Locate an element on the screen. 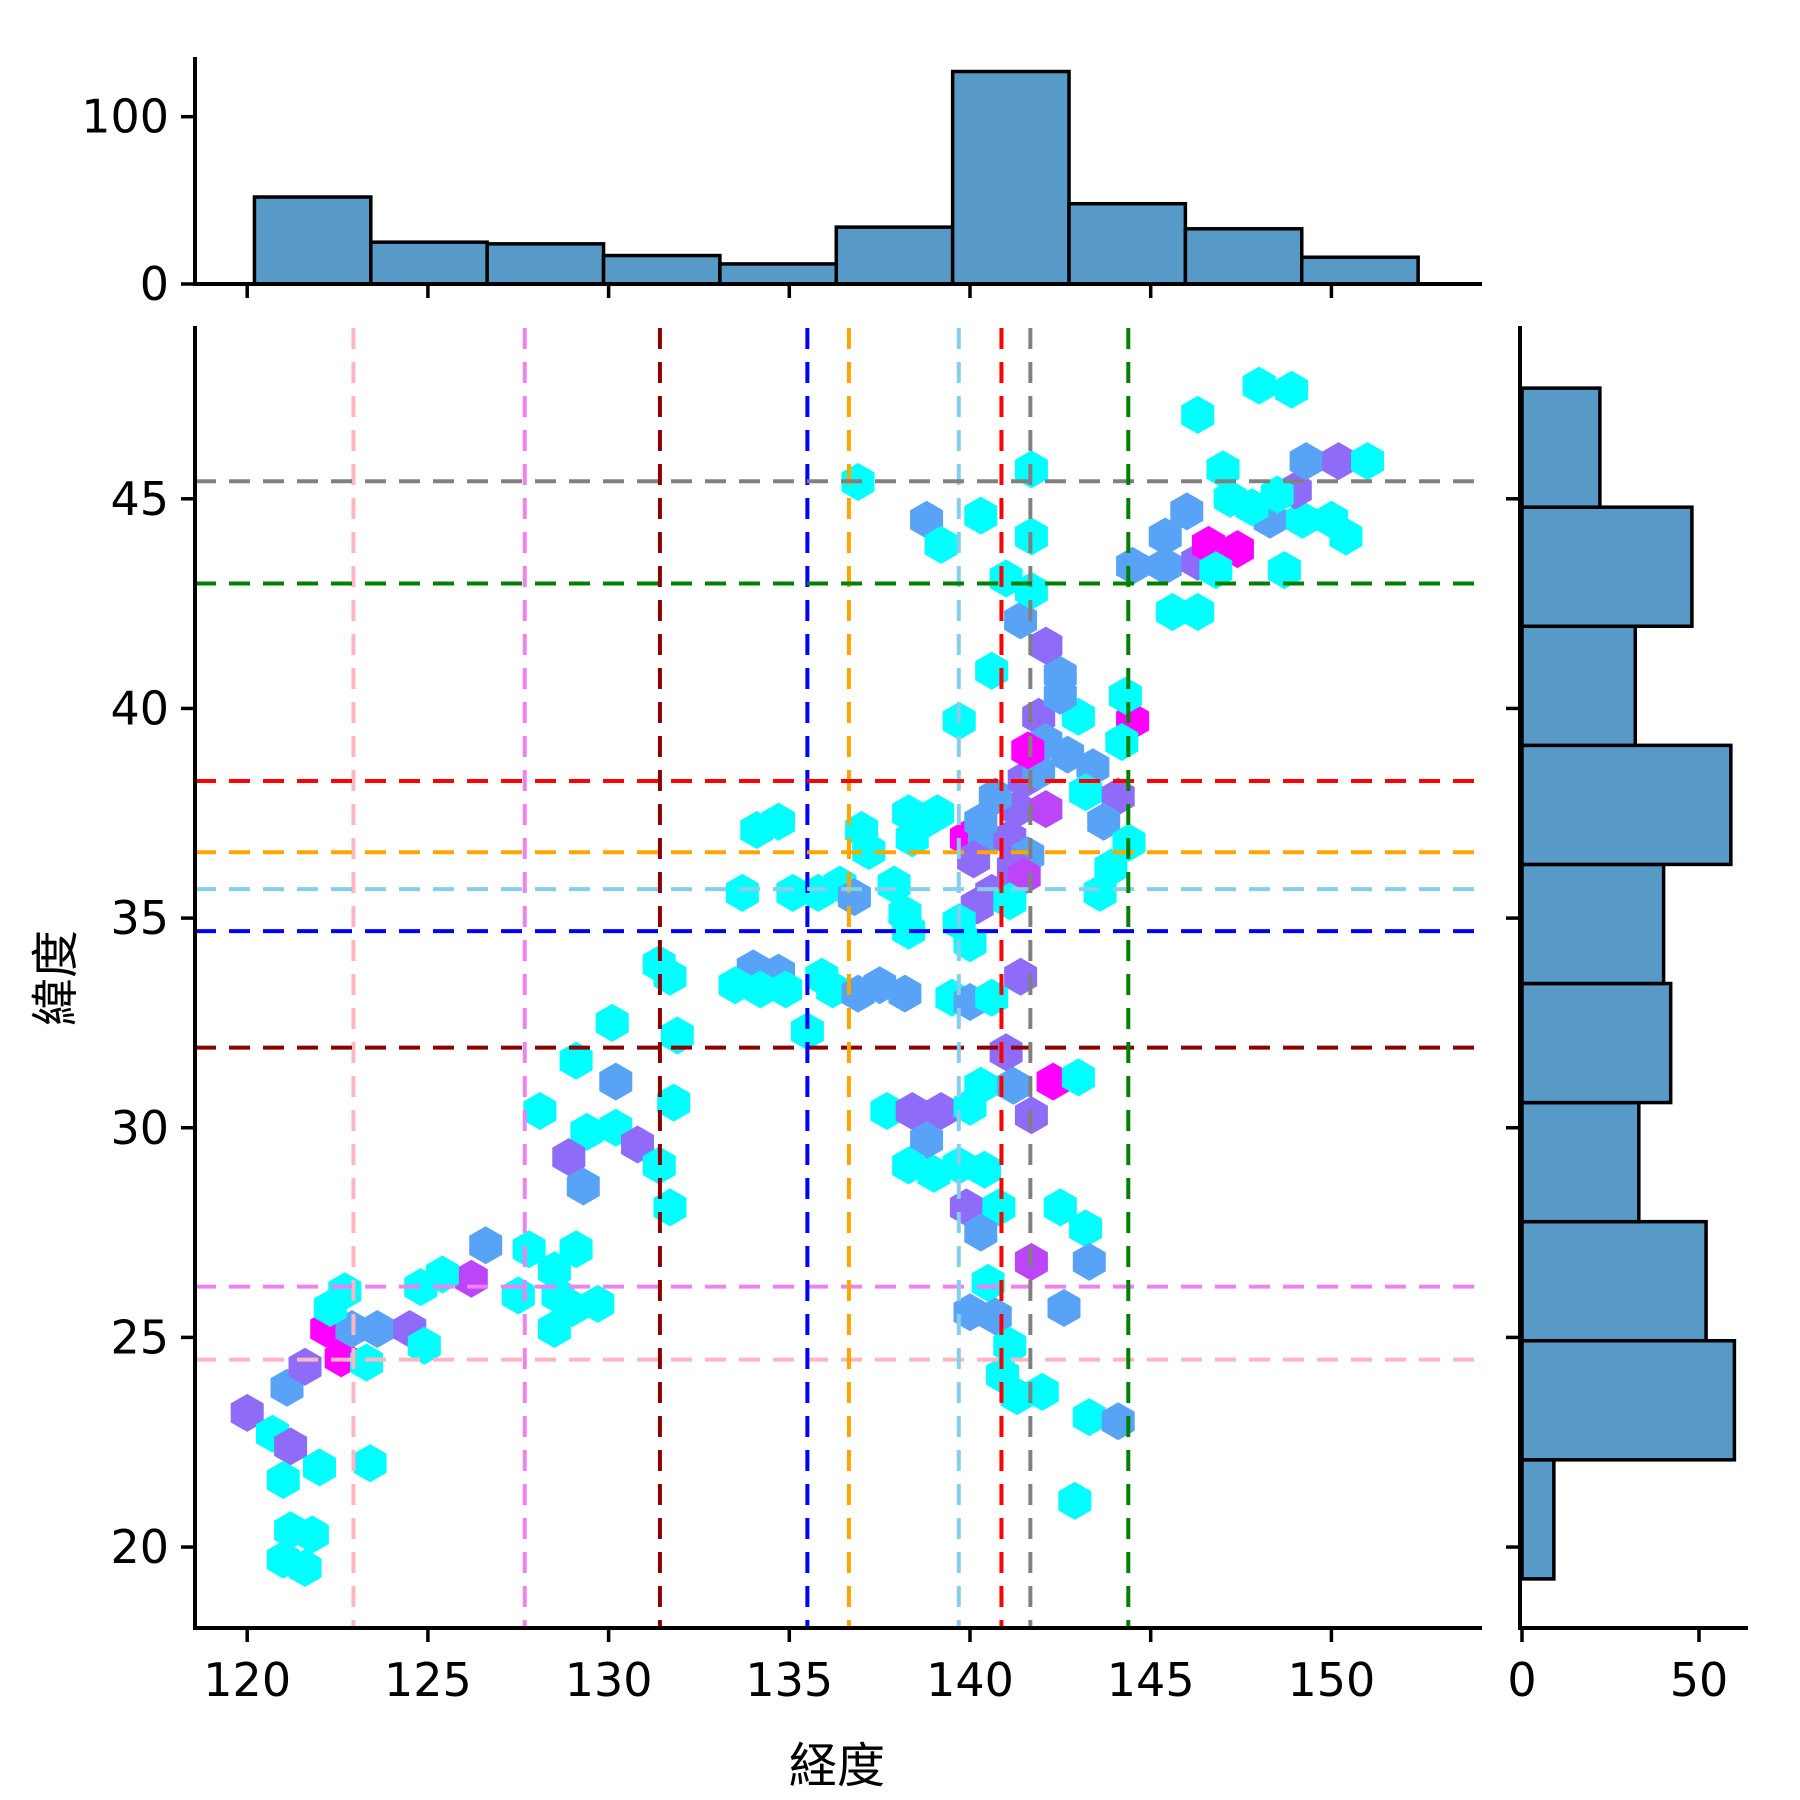 This screenshot has width=1800, height=1800. right-hist-tick-label: 0 is located at coordinates (1521, 1680).